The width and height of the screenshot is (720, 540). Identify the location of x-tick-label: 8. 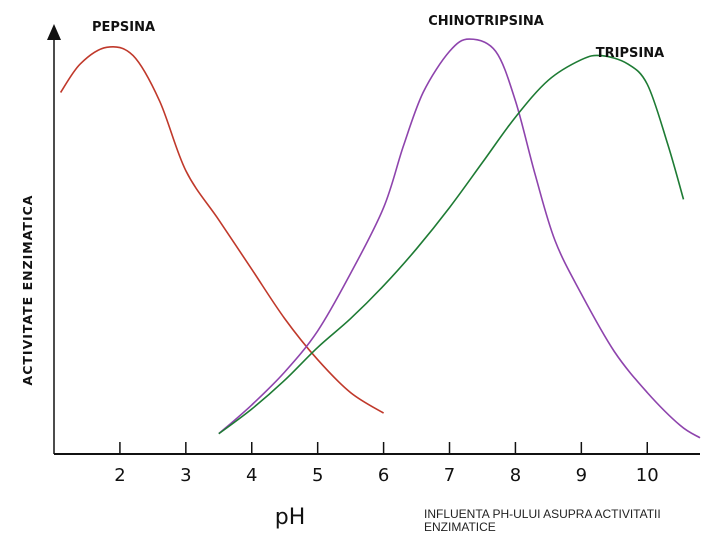
(515, 475).